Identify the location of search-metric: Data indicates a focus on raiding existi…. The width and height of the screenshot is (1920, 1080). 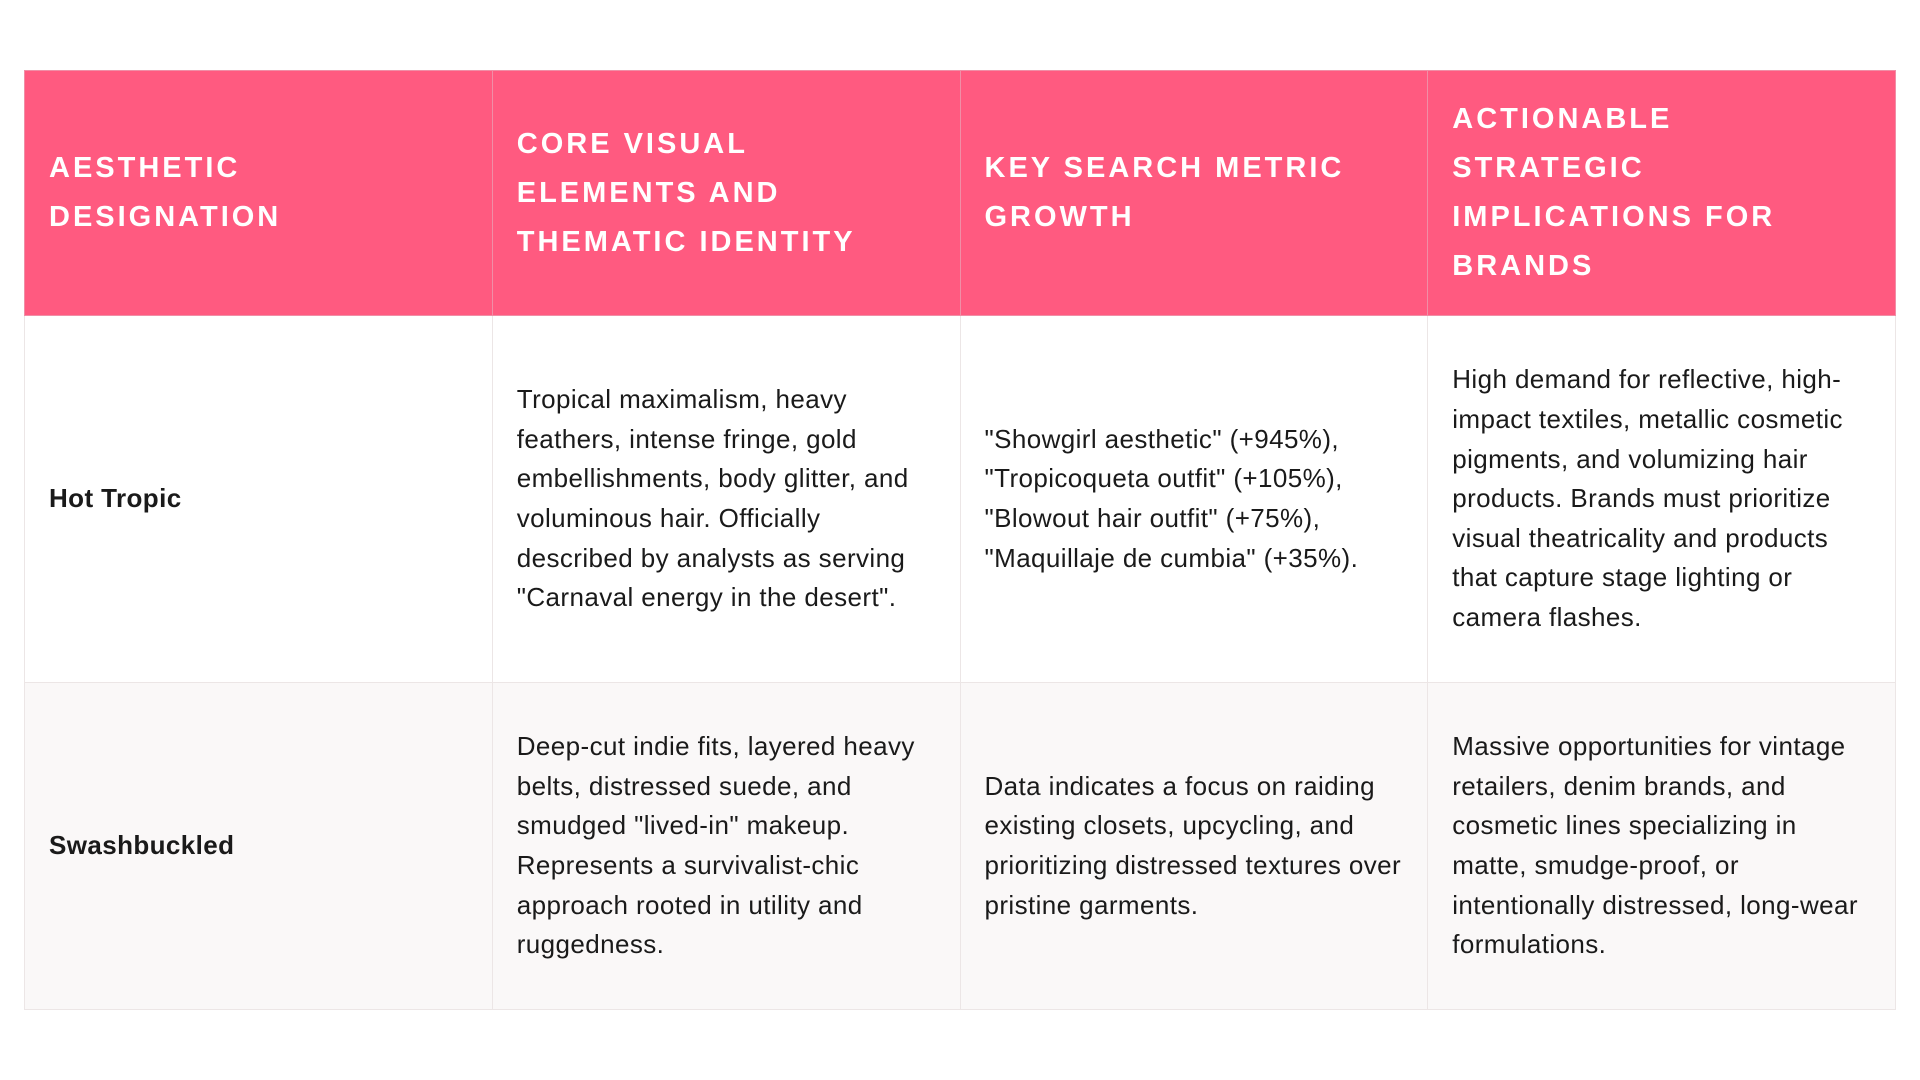
(1194, 846).